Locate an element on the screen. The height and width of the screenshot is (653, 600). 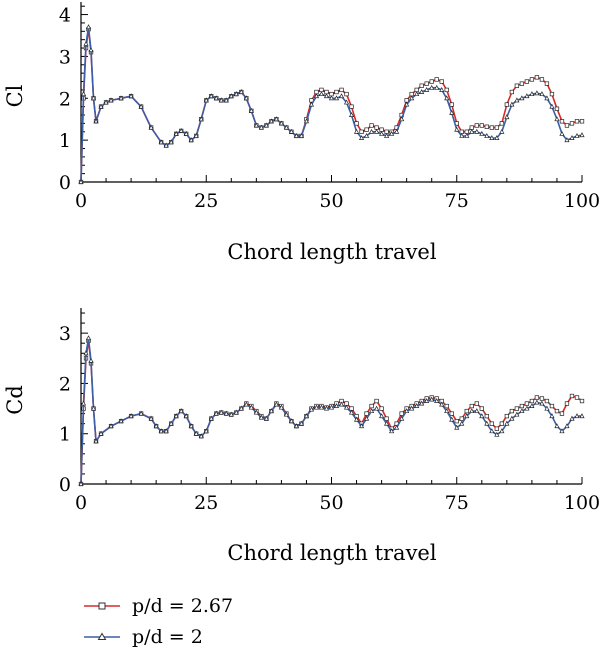
cl-x-tick-label: 100 is located at coordinates (582, 201).